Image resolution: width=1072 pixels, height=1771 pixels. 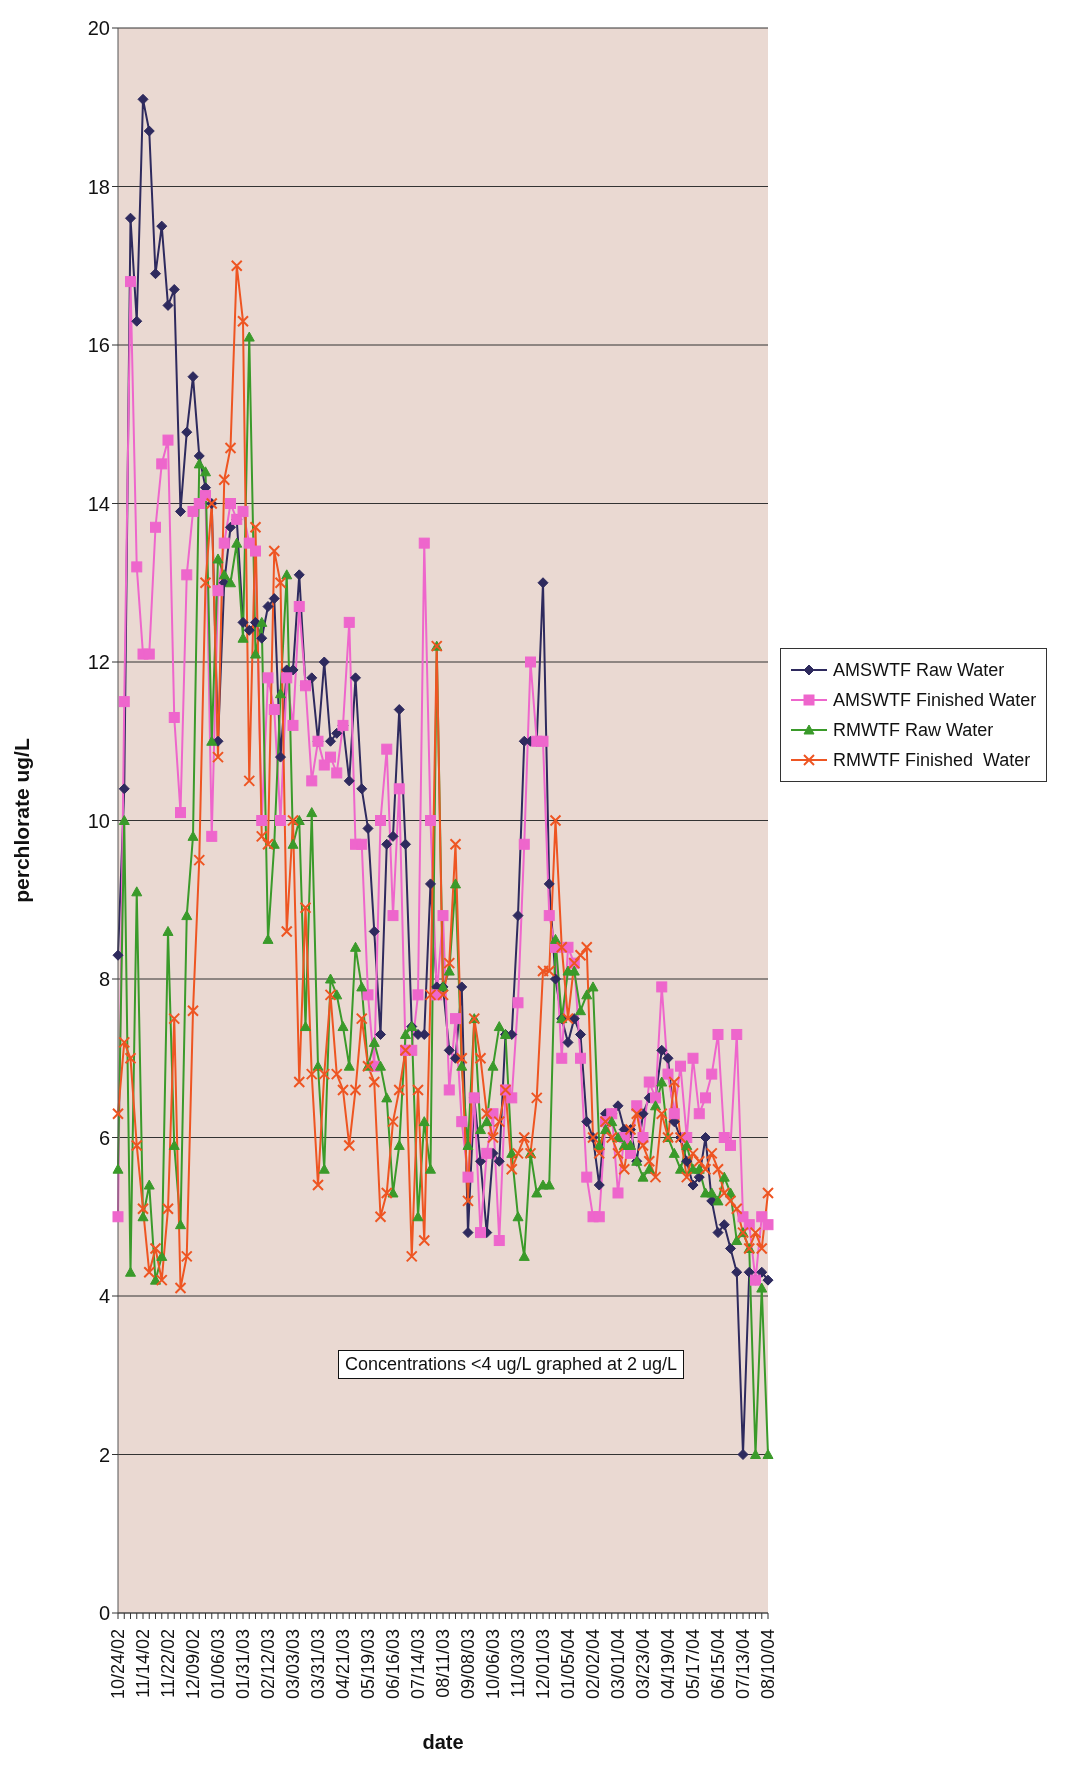 What do you see at coordinates (935, 700) in the screenshot?
I see `legend-label: AMSWTF Finished Water` at bounding box center [935, 700].